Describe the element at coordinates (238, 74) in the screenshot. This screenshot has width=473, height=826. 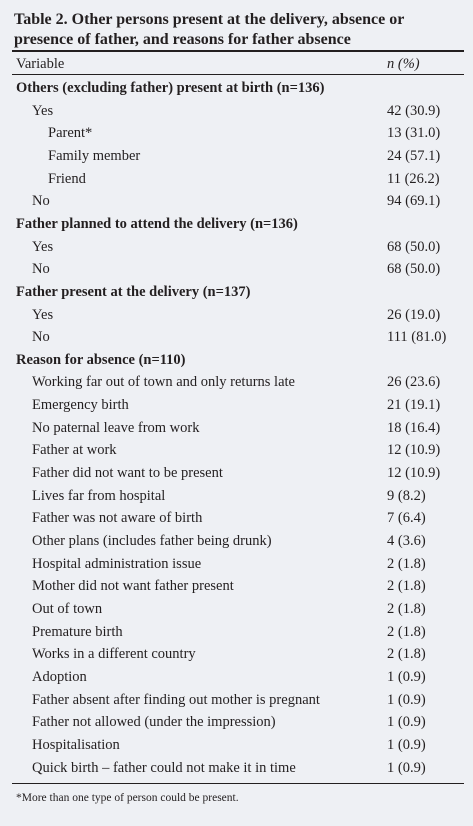
I see `header-rule` at that location.